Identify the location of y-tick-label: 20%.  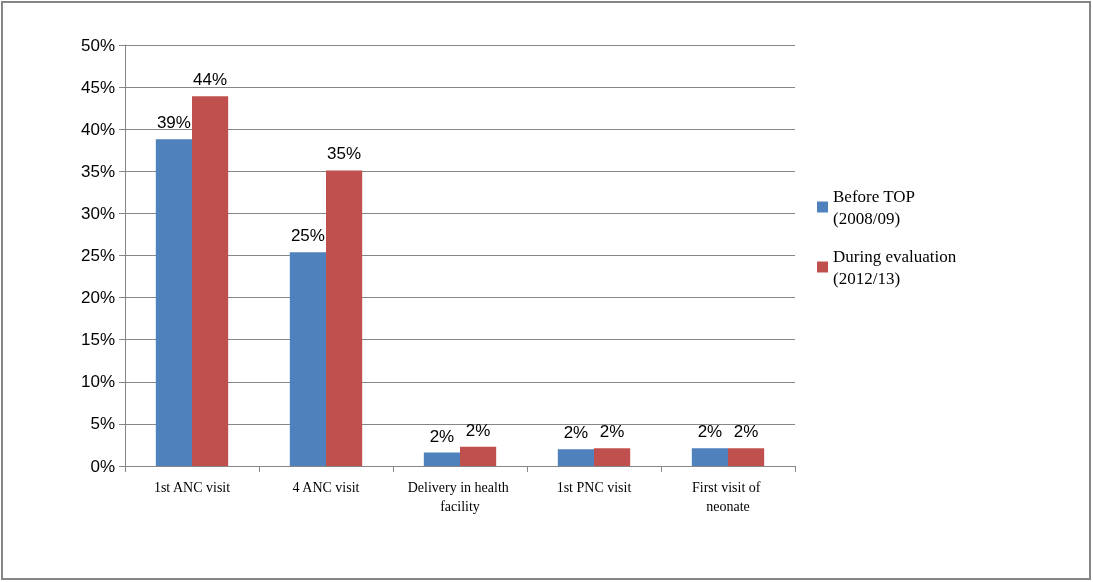
(97, 298).